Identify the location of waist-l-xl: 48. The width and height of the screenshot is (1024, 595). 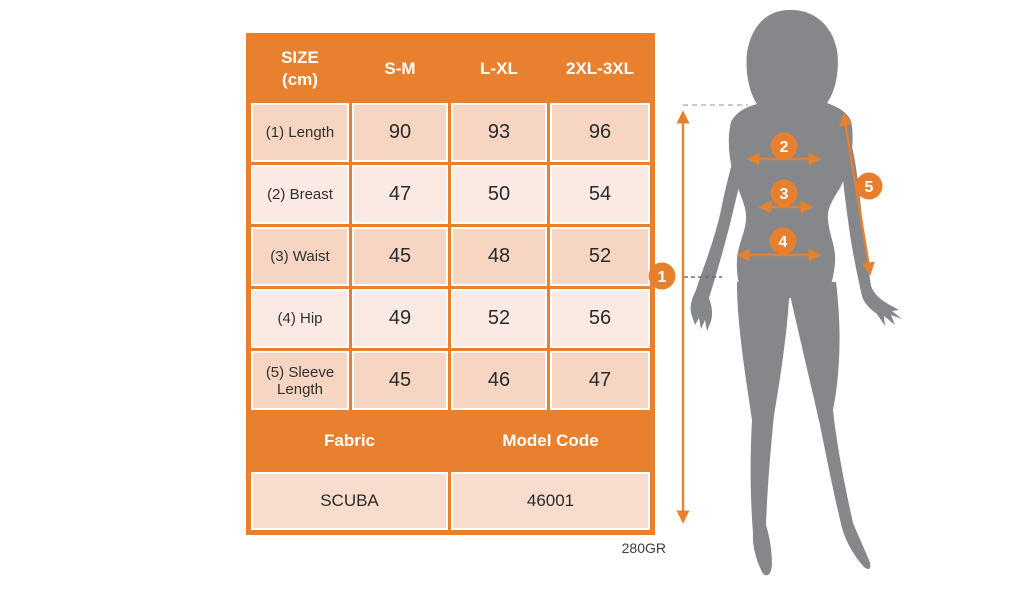
(499, 256).